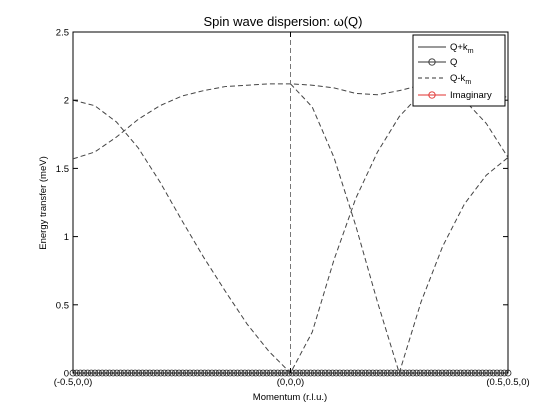 This screenshot has width=560, height=420. Describe the element at coordinates (290, 373) in the screenshot. I see `zero-marker-layer` at that location.